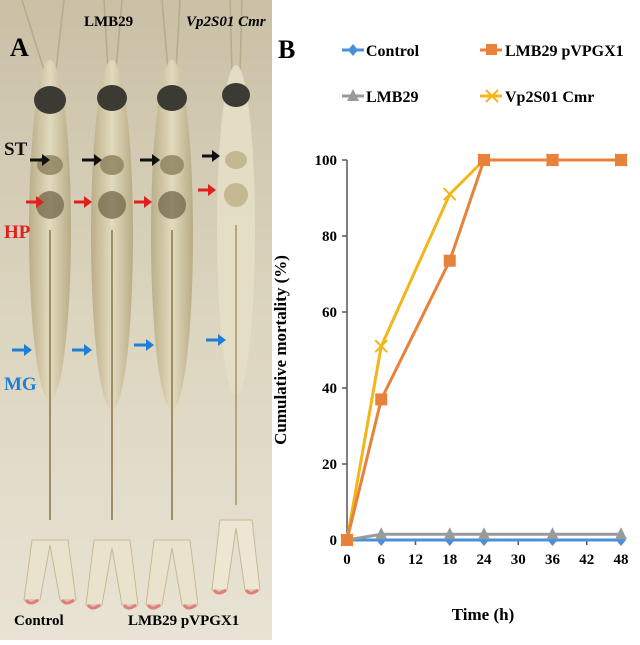 This screenshot has width=640, height=645. I want to click on x-tick-label: 48, so click(621, 560).